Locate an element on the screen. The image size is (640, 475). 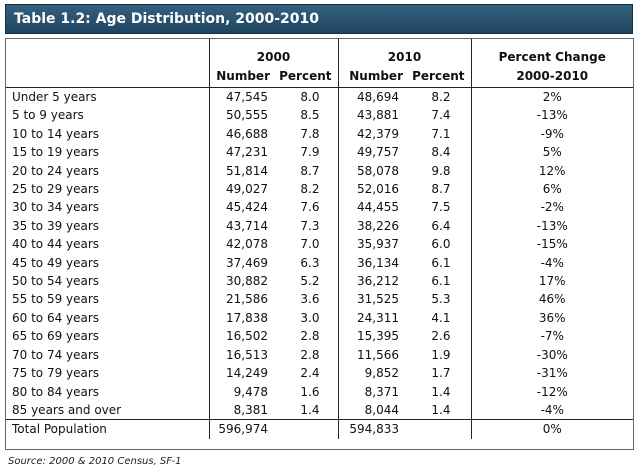
age-group-label: 15 to 19 years is located at coordinates (56, 152).